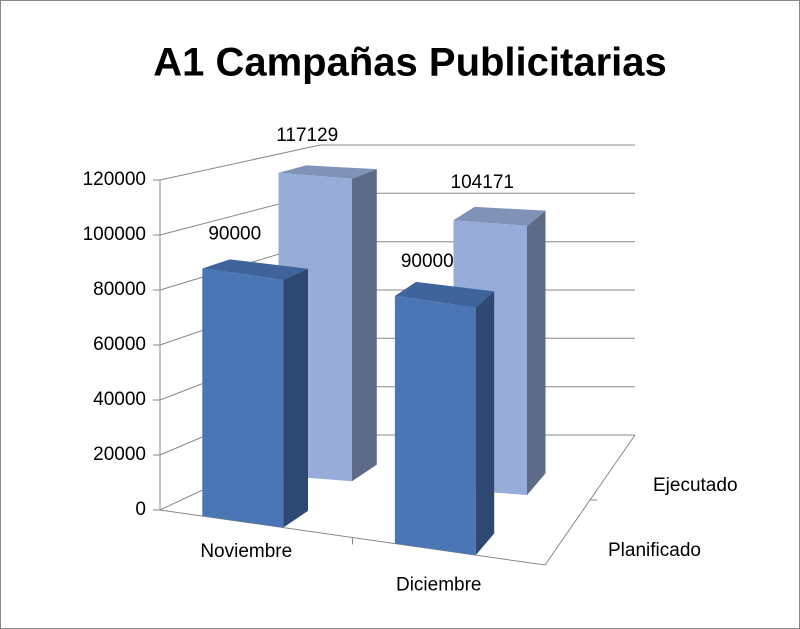 The width and height of the screenshot is (800, 629). I want to click on grid-line, so click(397, 162).